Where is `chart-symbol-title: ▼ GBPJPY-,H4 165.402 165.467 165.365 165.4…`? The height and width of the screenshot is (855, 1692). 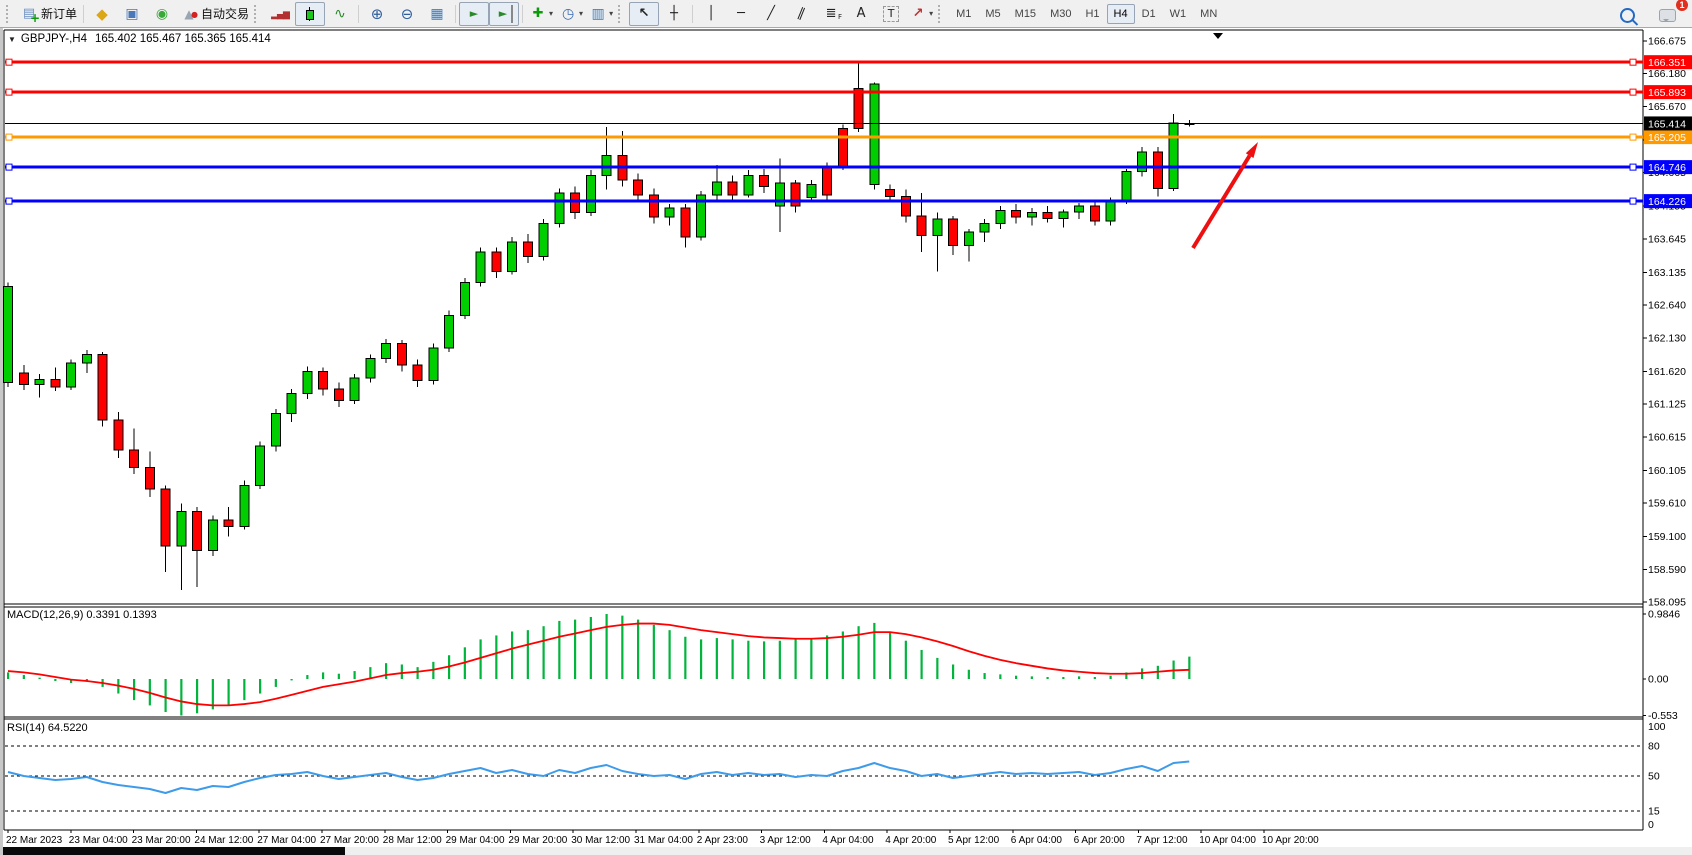
chart-symbol-title: ▼ GBPJPY-,H4 165.402 165.467 165.365 165.4… is located at coordinates (139, 39).